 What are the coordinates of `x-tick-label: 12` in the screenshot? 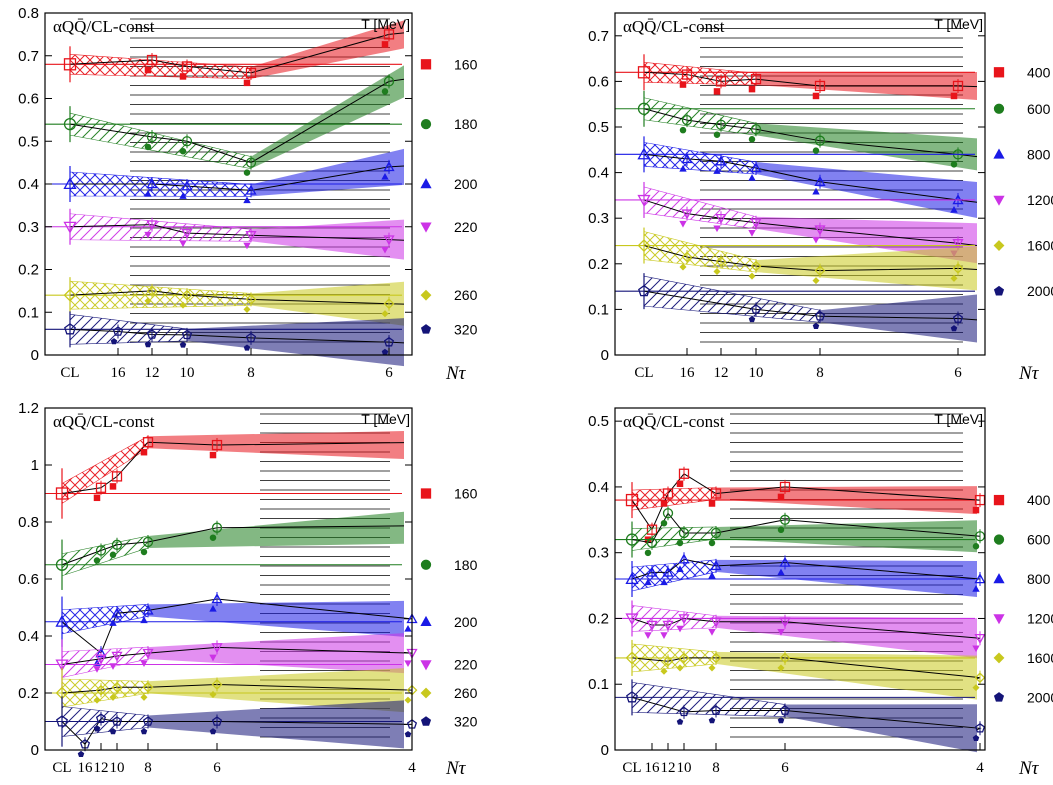 It's located at (721, 373).